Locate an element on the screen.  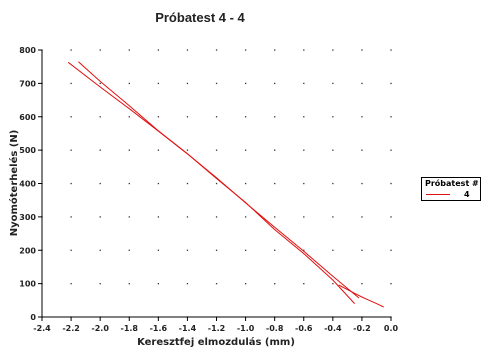
x-axis-label: Keresztfej elmozdulás (mm) is located at coordinates (216, 342).